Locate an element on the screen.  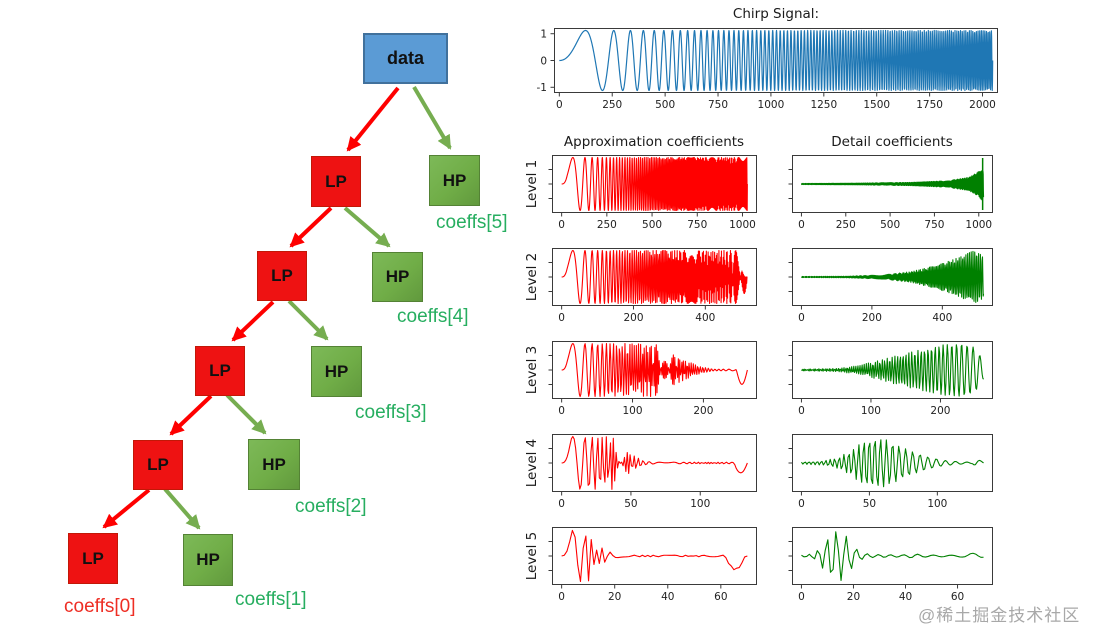
xtick-chirp-0: 0 is located at coordinates (559, 105).